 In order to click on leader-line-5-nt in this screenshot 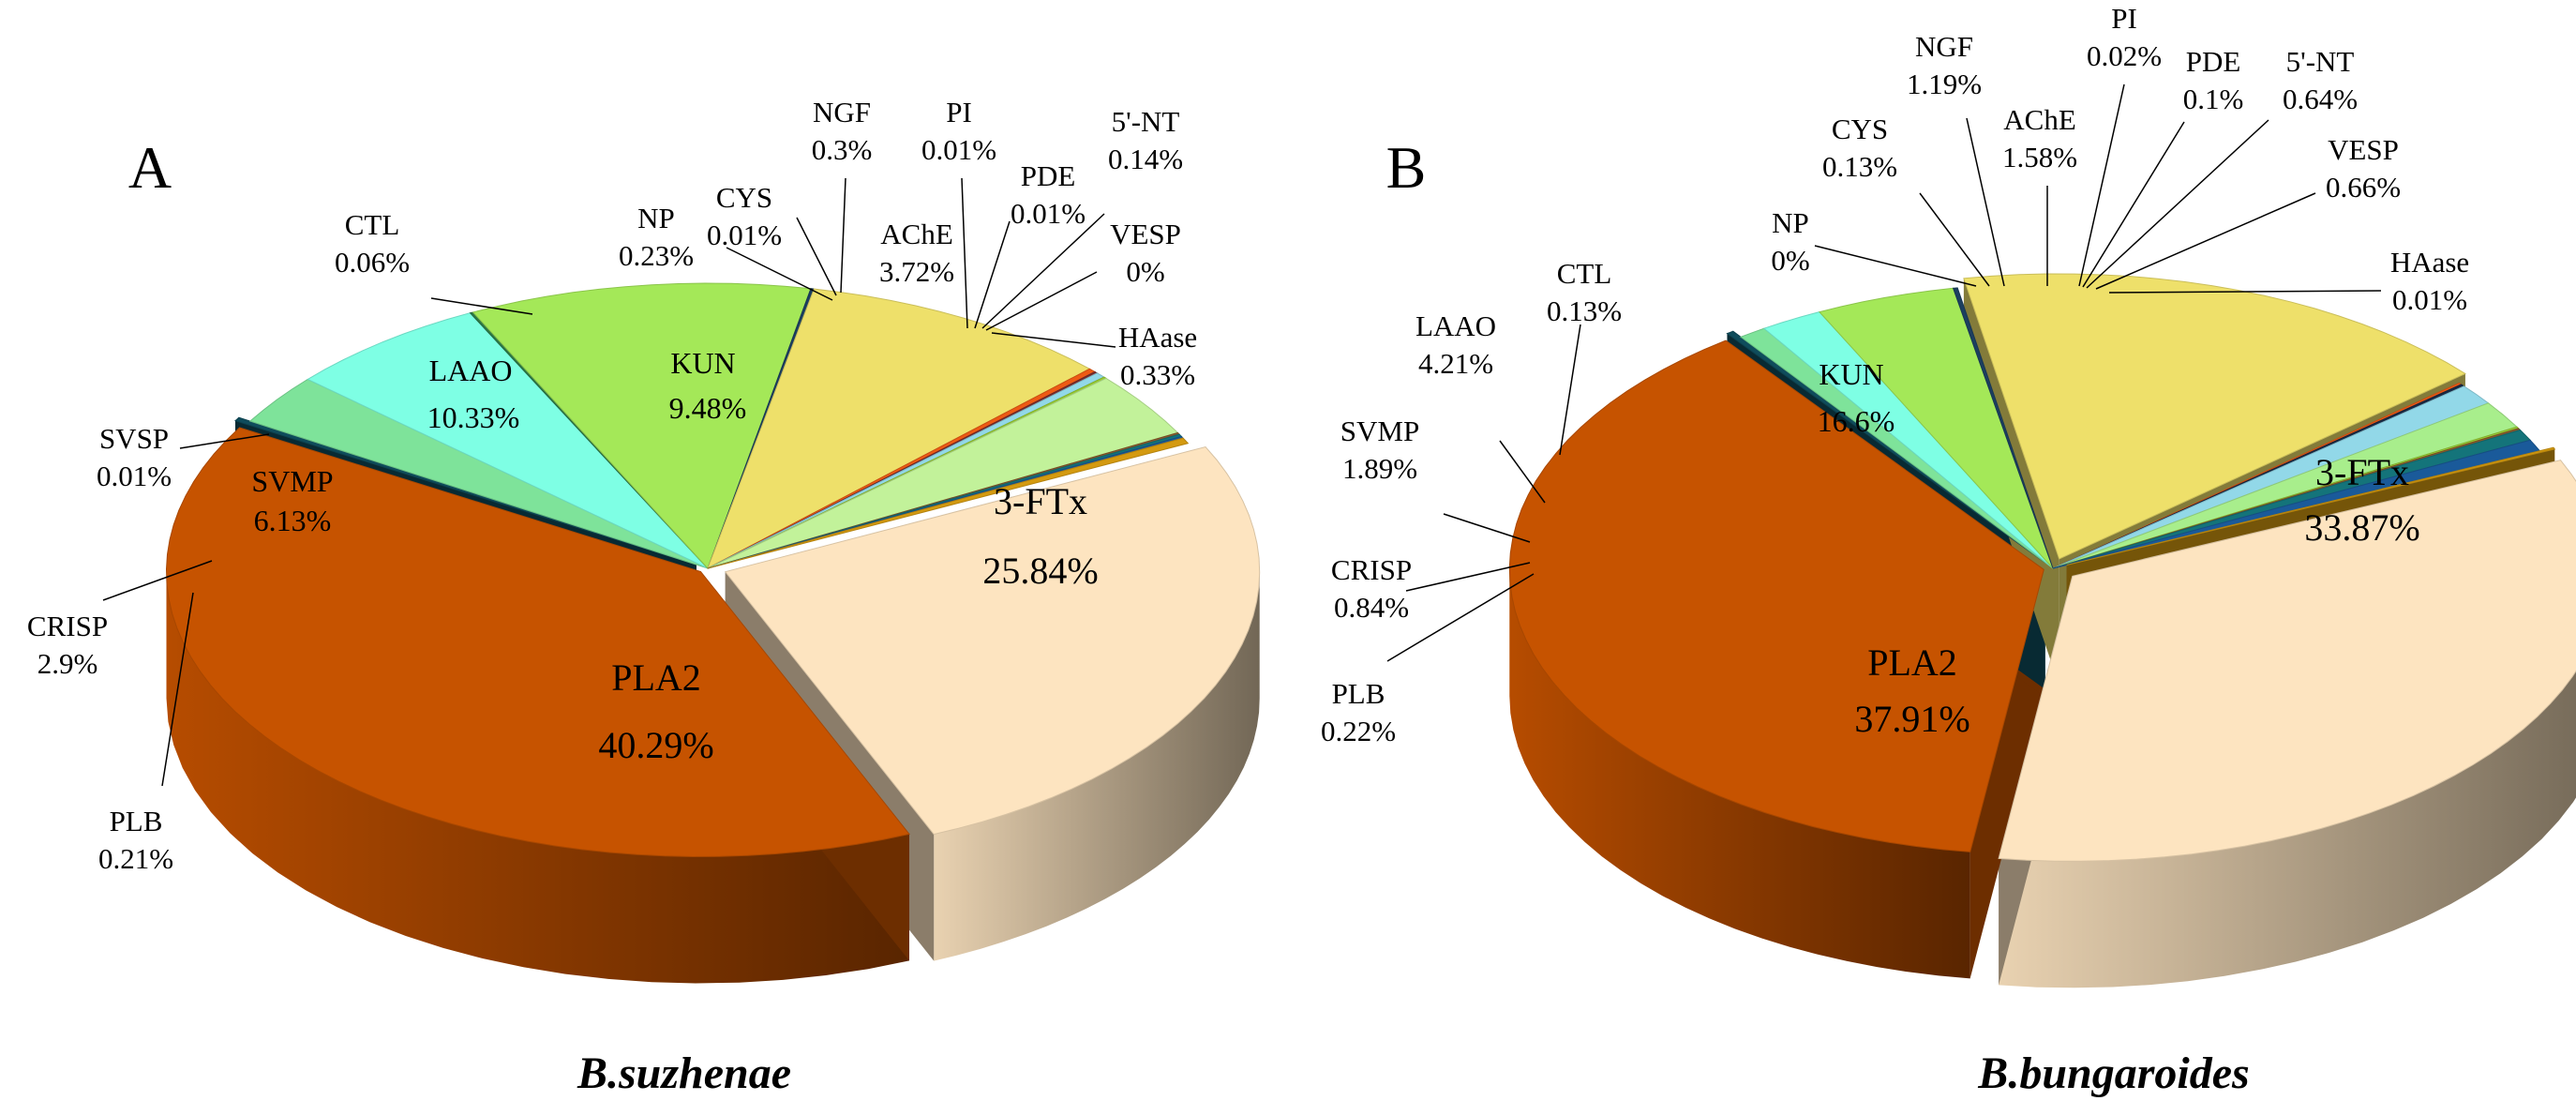, I will do `click(2178, 204)`.